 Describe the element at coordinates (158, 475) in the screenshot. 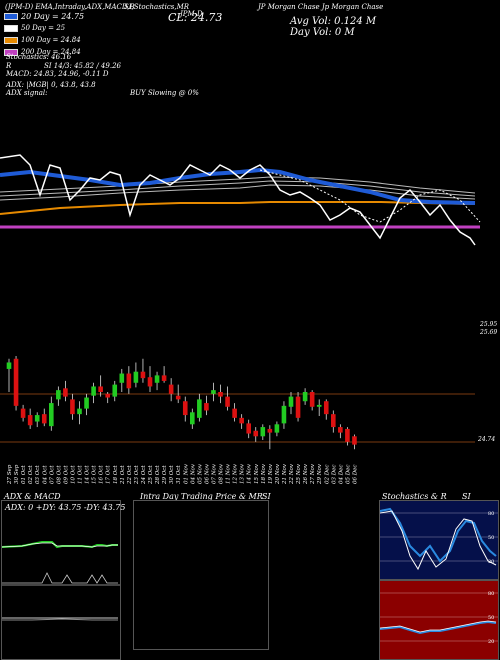

I see `date-tick-label: 28 Oct` at that location.